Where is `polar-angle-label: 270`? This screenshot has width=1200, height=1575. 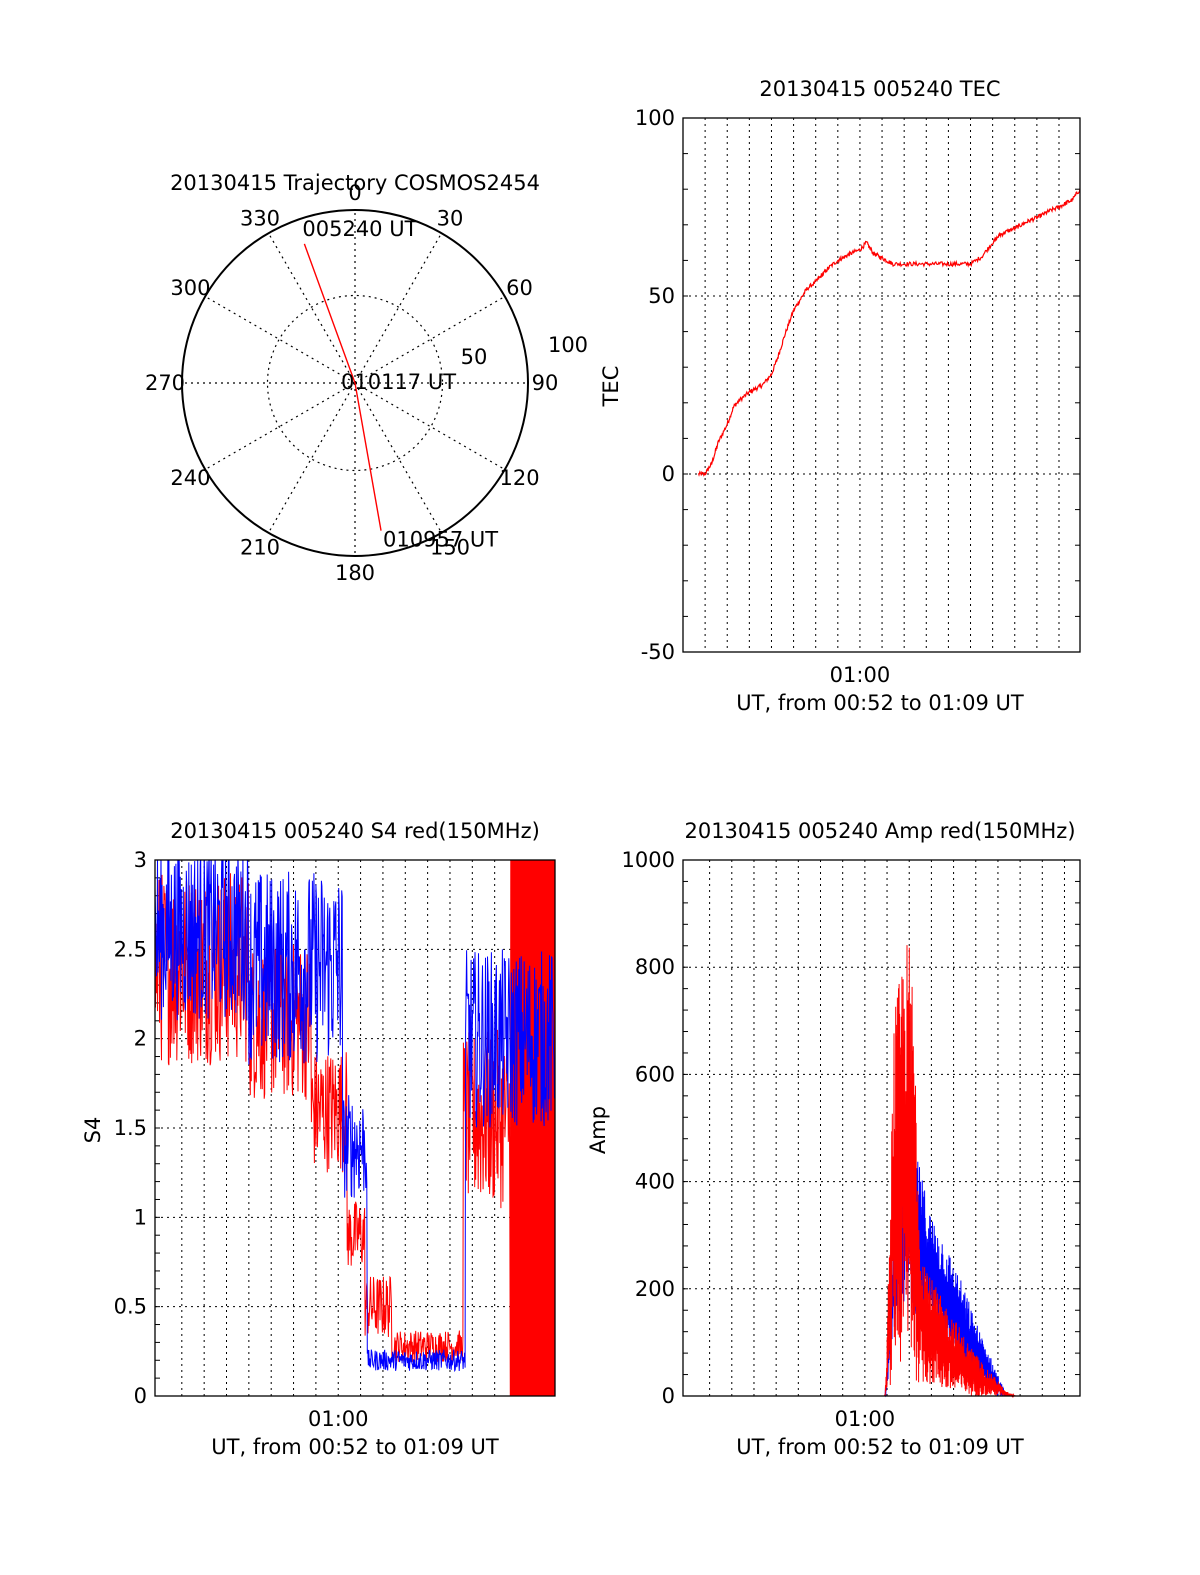
polar-angle-label: 270 is located at coordinates (165, 383).